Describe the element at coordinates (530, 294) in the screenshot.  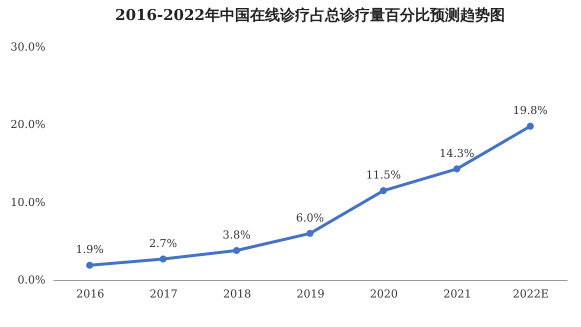
I see `x-tick-label: 2022E` at that location.